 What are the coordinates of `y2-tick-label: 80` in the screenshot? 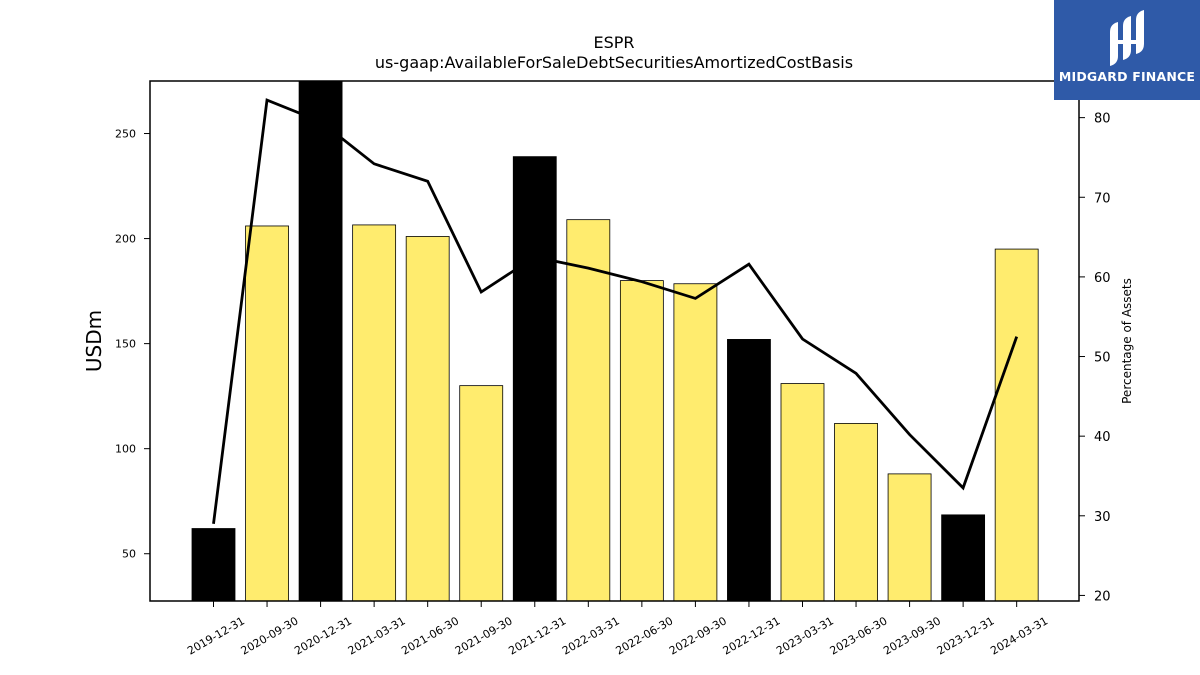 It's located at (1102, 119).